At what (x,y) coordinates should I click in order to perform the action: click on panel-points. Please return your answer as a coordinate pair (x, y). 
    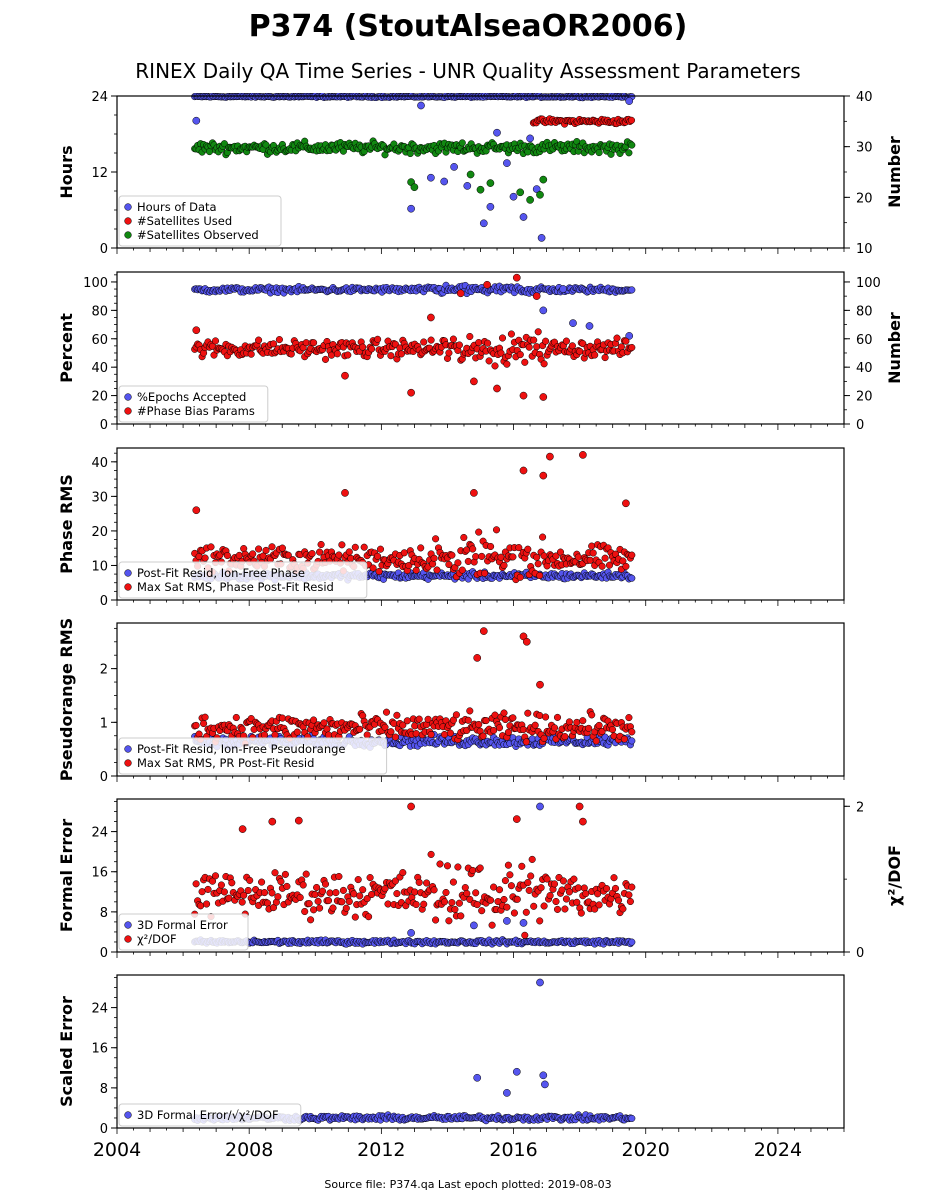
    Looking at the image, I should click on (413, 689).